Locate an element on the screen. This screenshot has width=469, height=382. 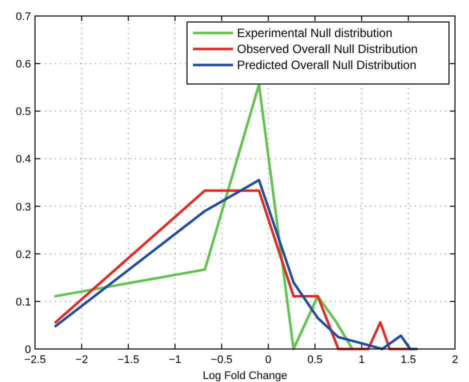
y-tick-label: 0.5 is located at coordinates (23, 112).